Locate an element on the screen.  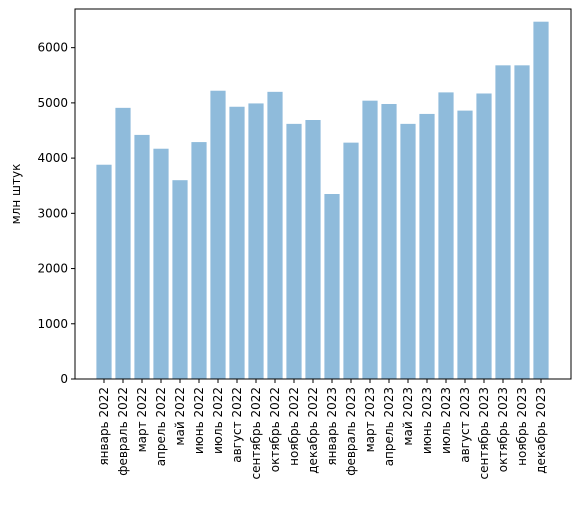
y-tick-label: 5000 is located at coordinates (52, 103).